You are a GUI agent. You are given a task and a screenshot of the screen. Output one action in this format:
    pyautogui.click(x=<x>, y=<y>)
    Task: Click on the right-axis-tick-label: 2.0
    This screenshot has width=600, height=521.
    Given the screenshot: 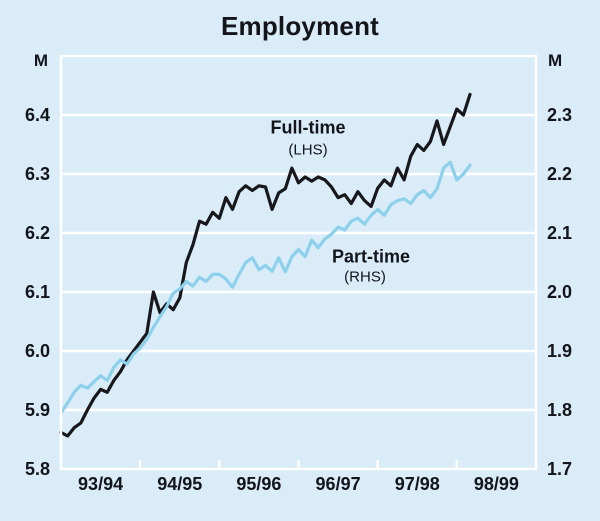 What is the action you would take?
    pyautogui.click(x=560, y=292)
    